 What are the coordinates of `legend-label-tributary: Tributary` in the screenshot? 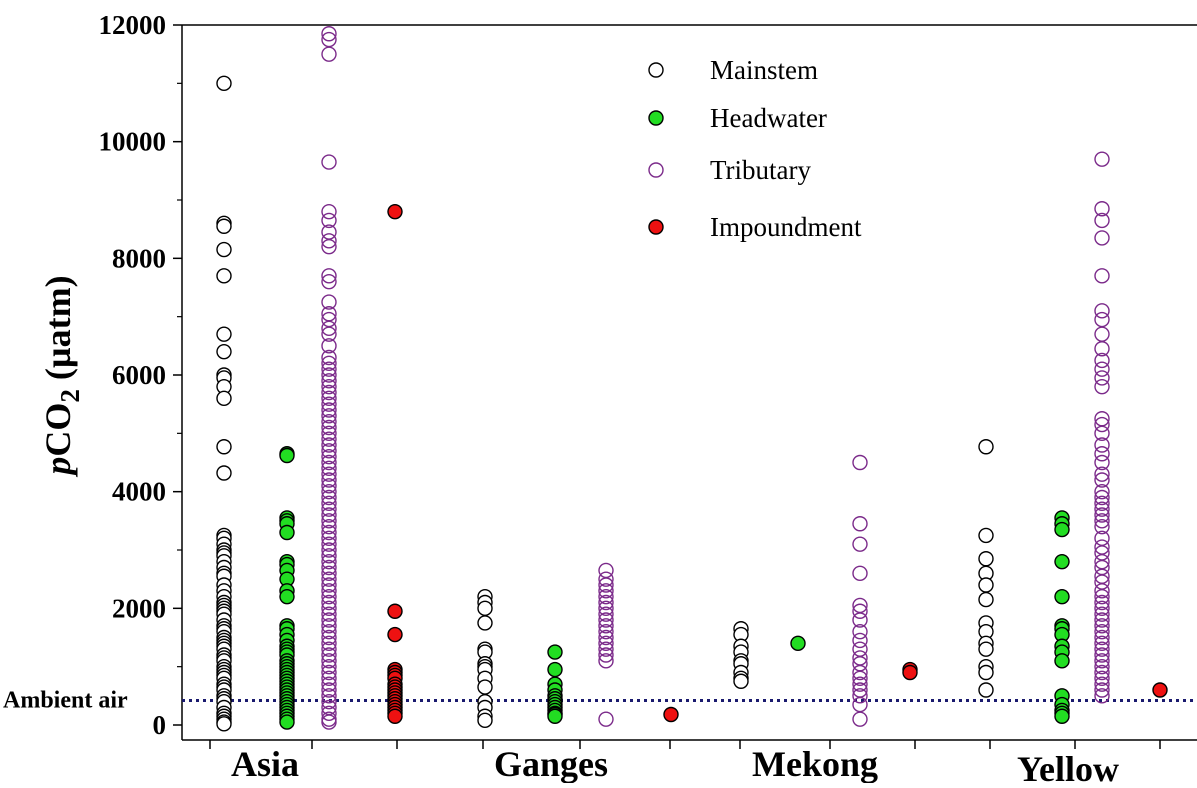 It's located at (761, 170).